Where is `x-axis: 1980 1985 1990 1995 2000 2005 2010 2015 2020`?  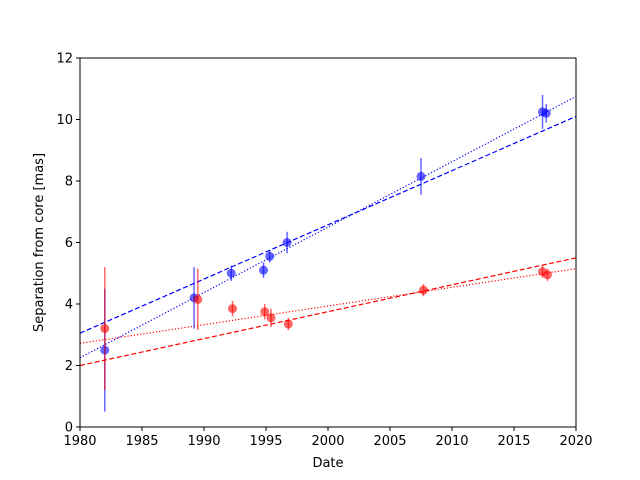
x-axis: 1980 1985 1990 1995 2000 2005 2010 2015 2020 is located at coordinates (328, 438).